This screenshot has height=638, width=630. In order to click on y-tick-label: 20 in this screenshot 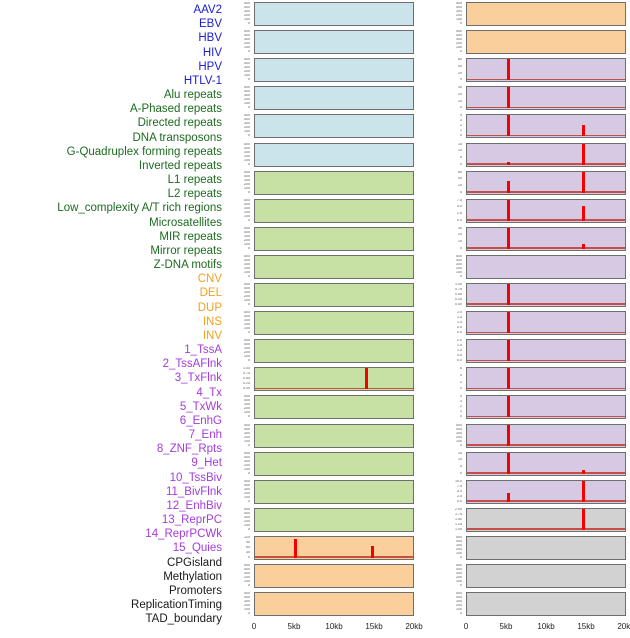, I will do `click(460, 235)`.